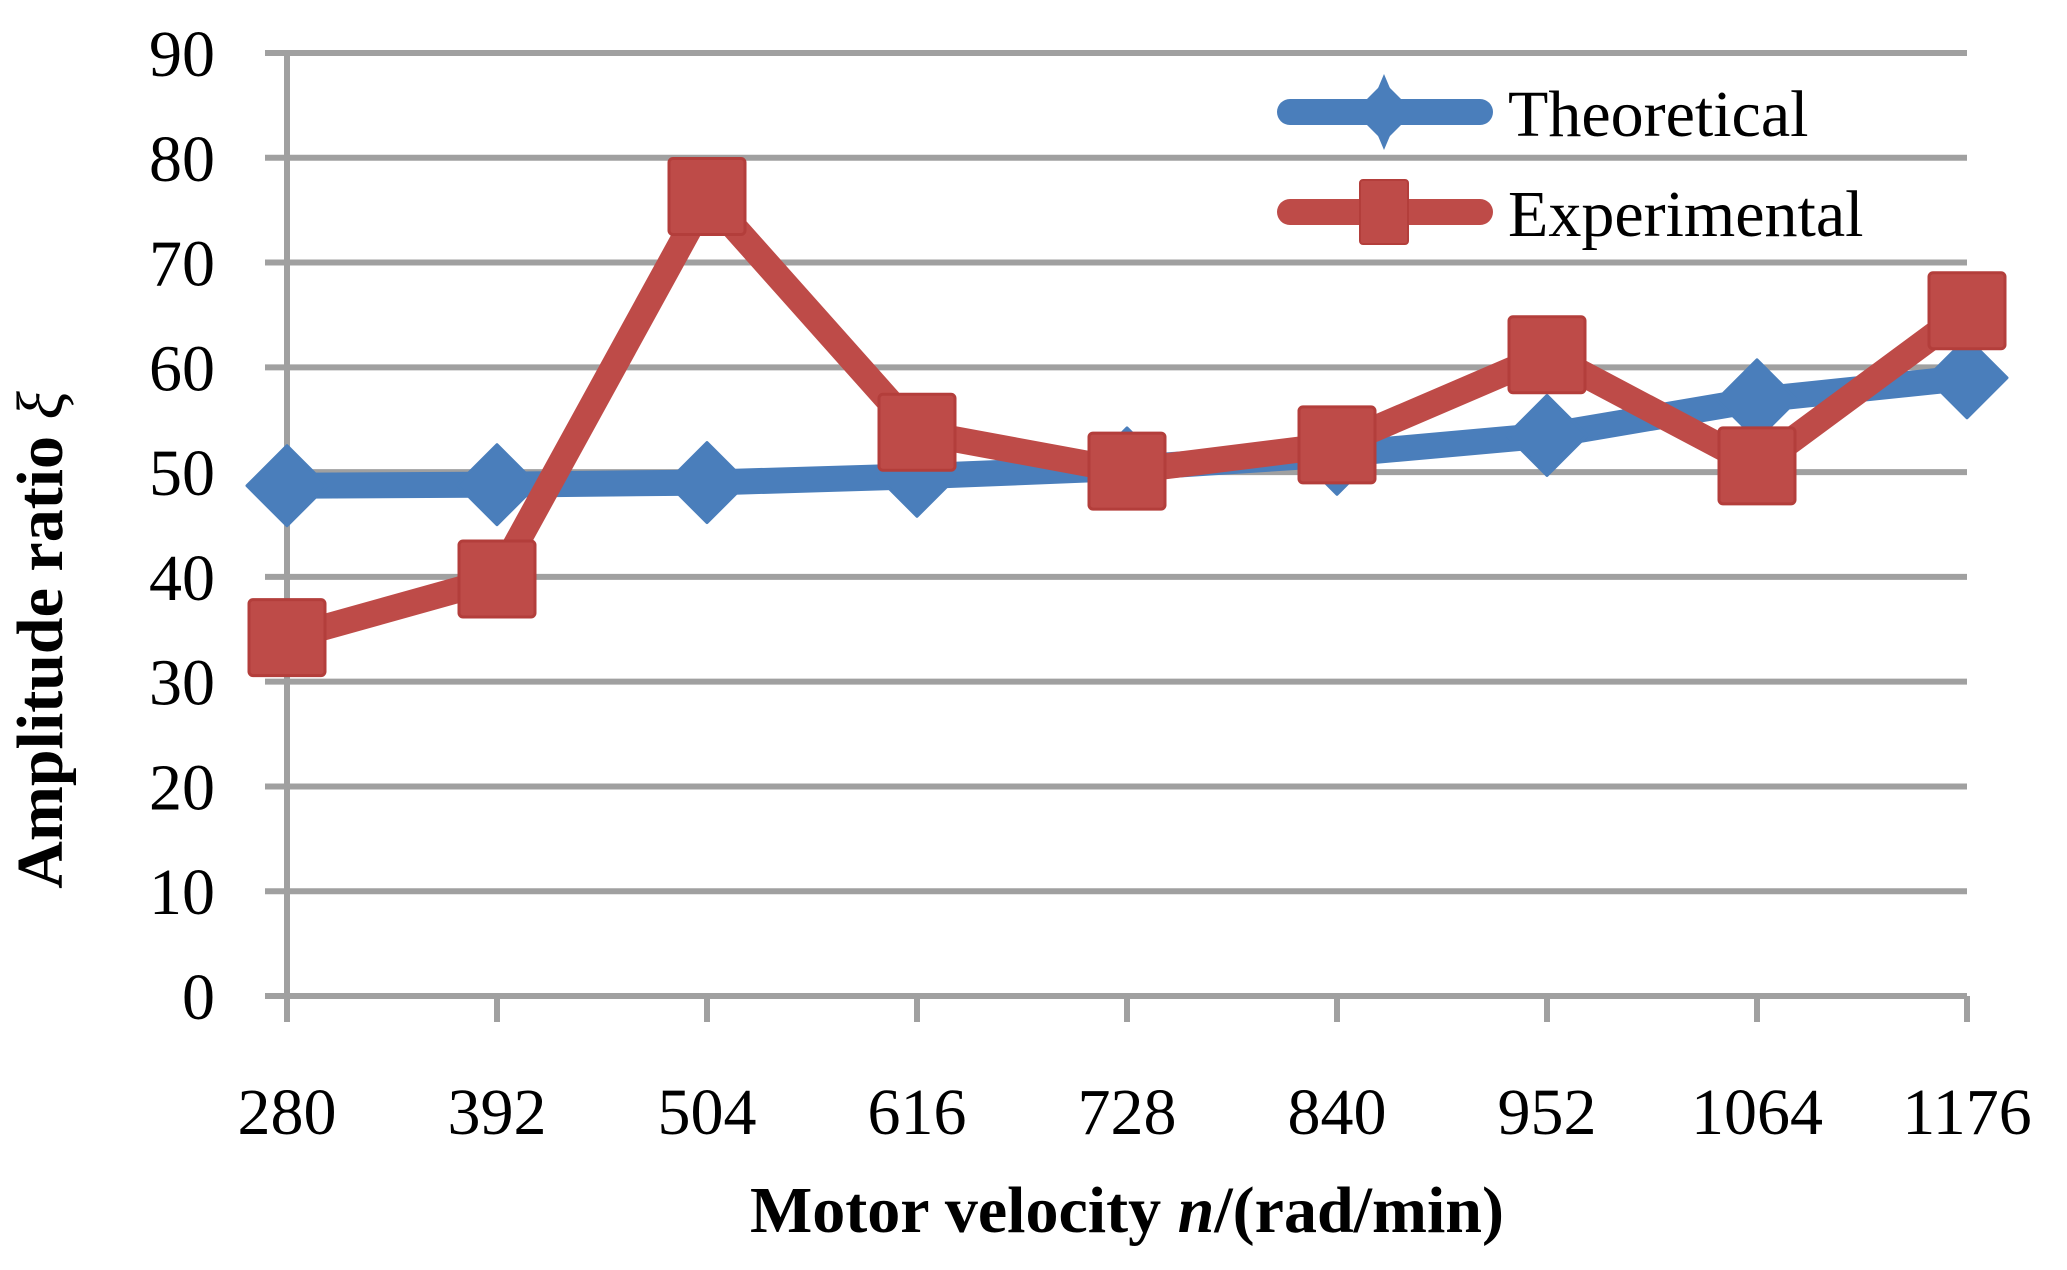 The image size is (2067, 1270). I want to click on x-axis-title-text: Motor velocity, so click(964, 1210).